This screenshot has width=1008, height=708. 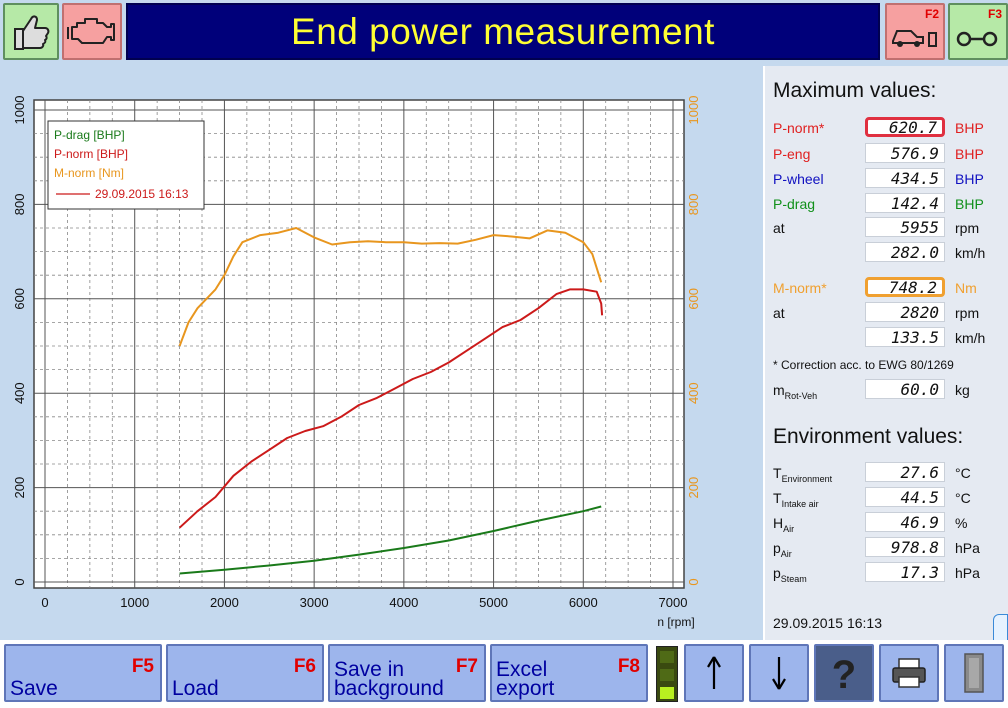 What do you see at coordinates (905, 312) in the screenshot?
I see `max-row-value: 2820` at bounding box center [905, 312].